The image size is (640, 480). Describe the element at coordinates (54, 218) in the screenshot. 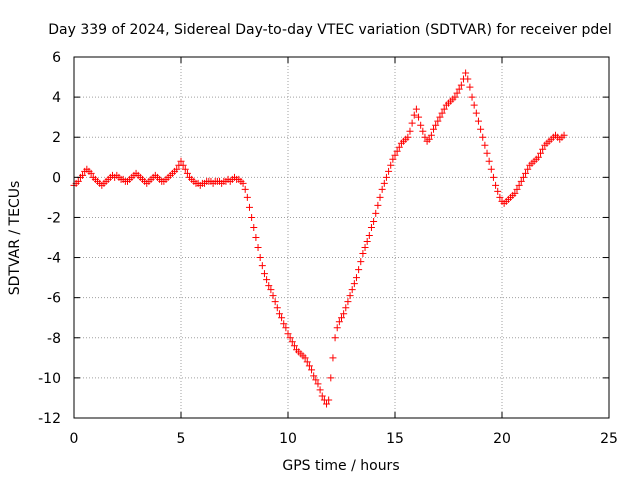

I see `y-tick-label: -2` at that location.